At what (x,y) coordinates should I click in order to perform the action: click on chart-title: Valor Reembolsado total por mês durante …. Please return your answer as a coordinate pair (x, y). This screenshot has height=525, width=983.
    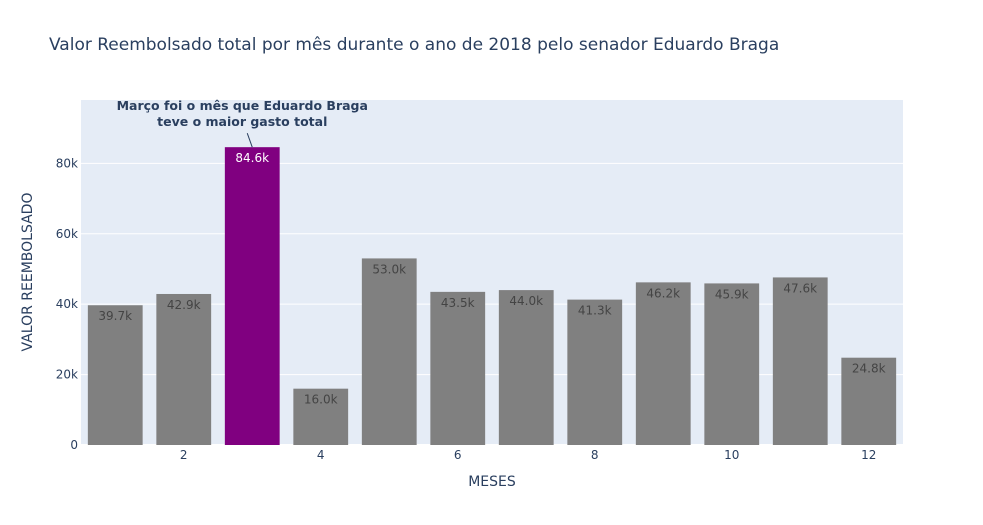
    Looking at the image, I should click on (414, 45).